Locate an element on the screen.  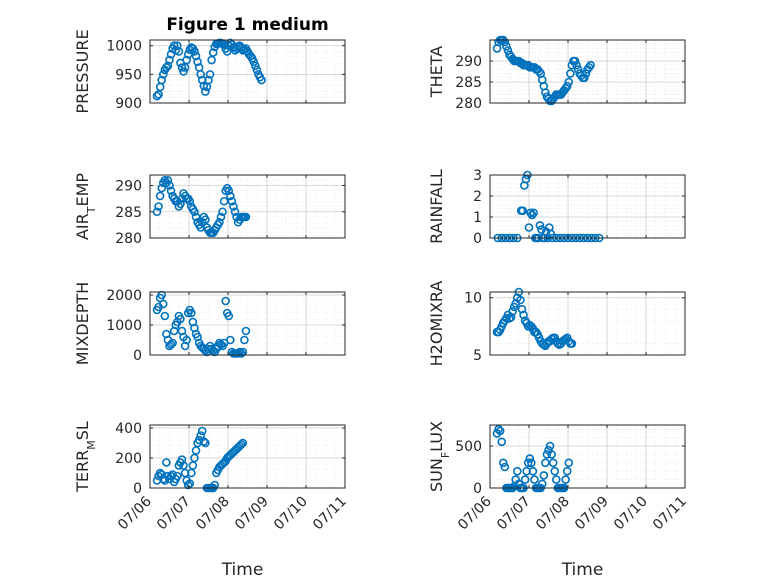
x-tick-label: 07/08 is located at coordinates (213, 514).